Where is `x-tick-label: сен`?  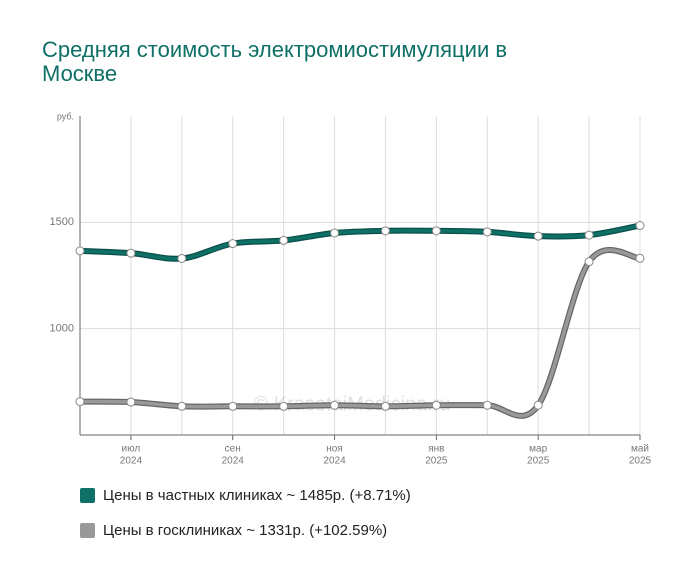
x-tick-label: сен is located at coordinates (233, 449).